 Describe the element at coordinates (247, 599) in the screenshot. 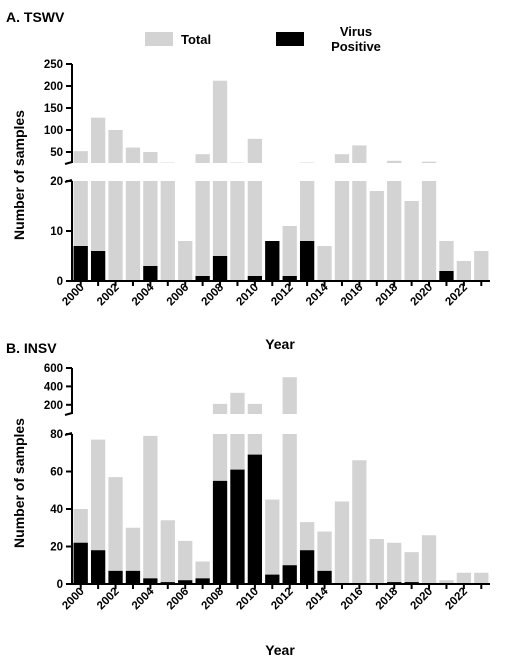

I see `x-tick-label: 2010` at that location.